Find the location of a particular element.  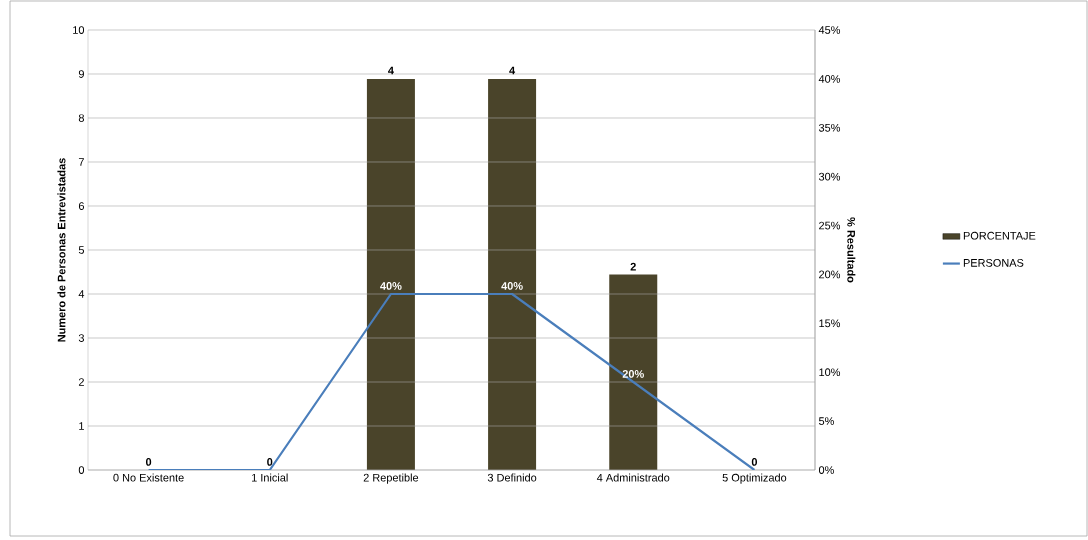

y2-tick-label: 15% is located at coordinates (830, 323).